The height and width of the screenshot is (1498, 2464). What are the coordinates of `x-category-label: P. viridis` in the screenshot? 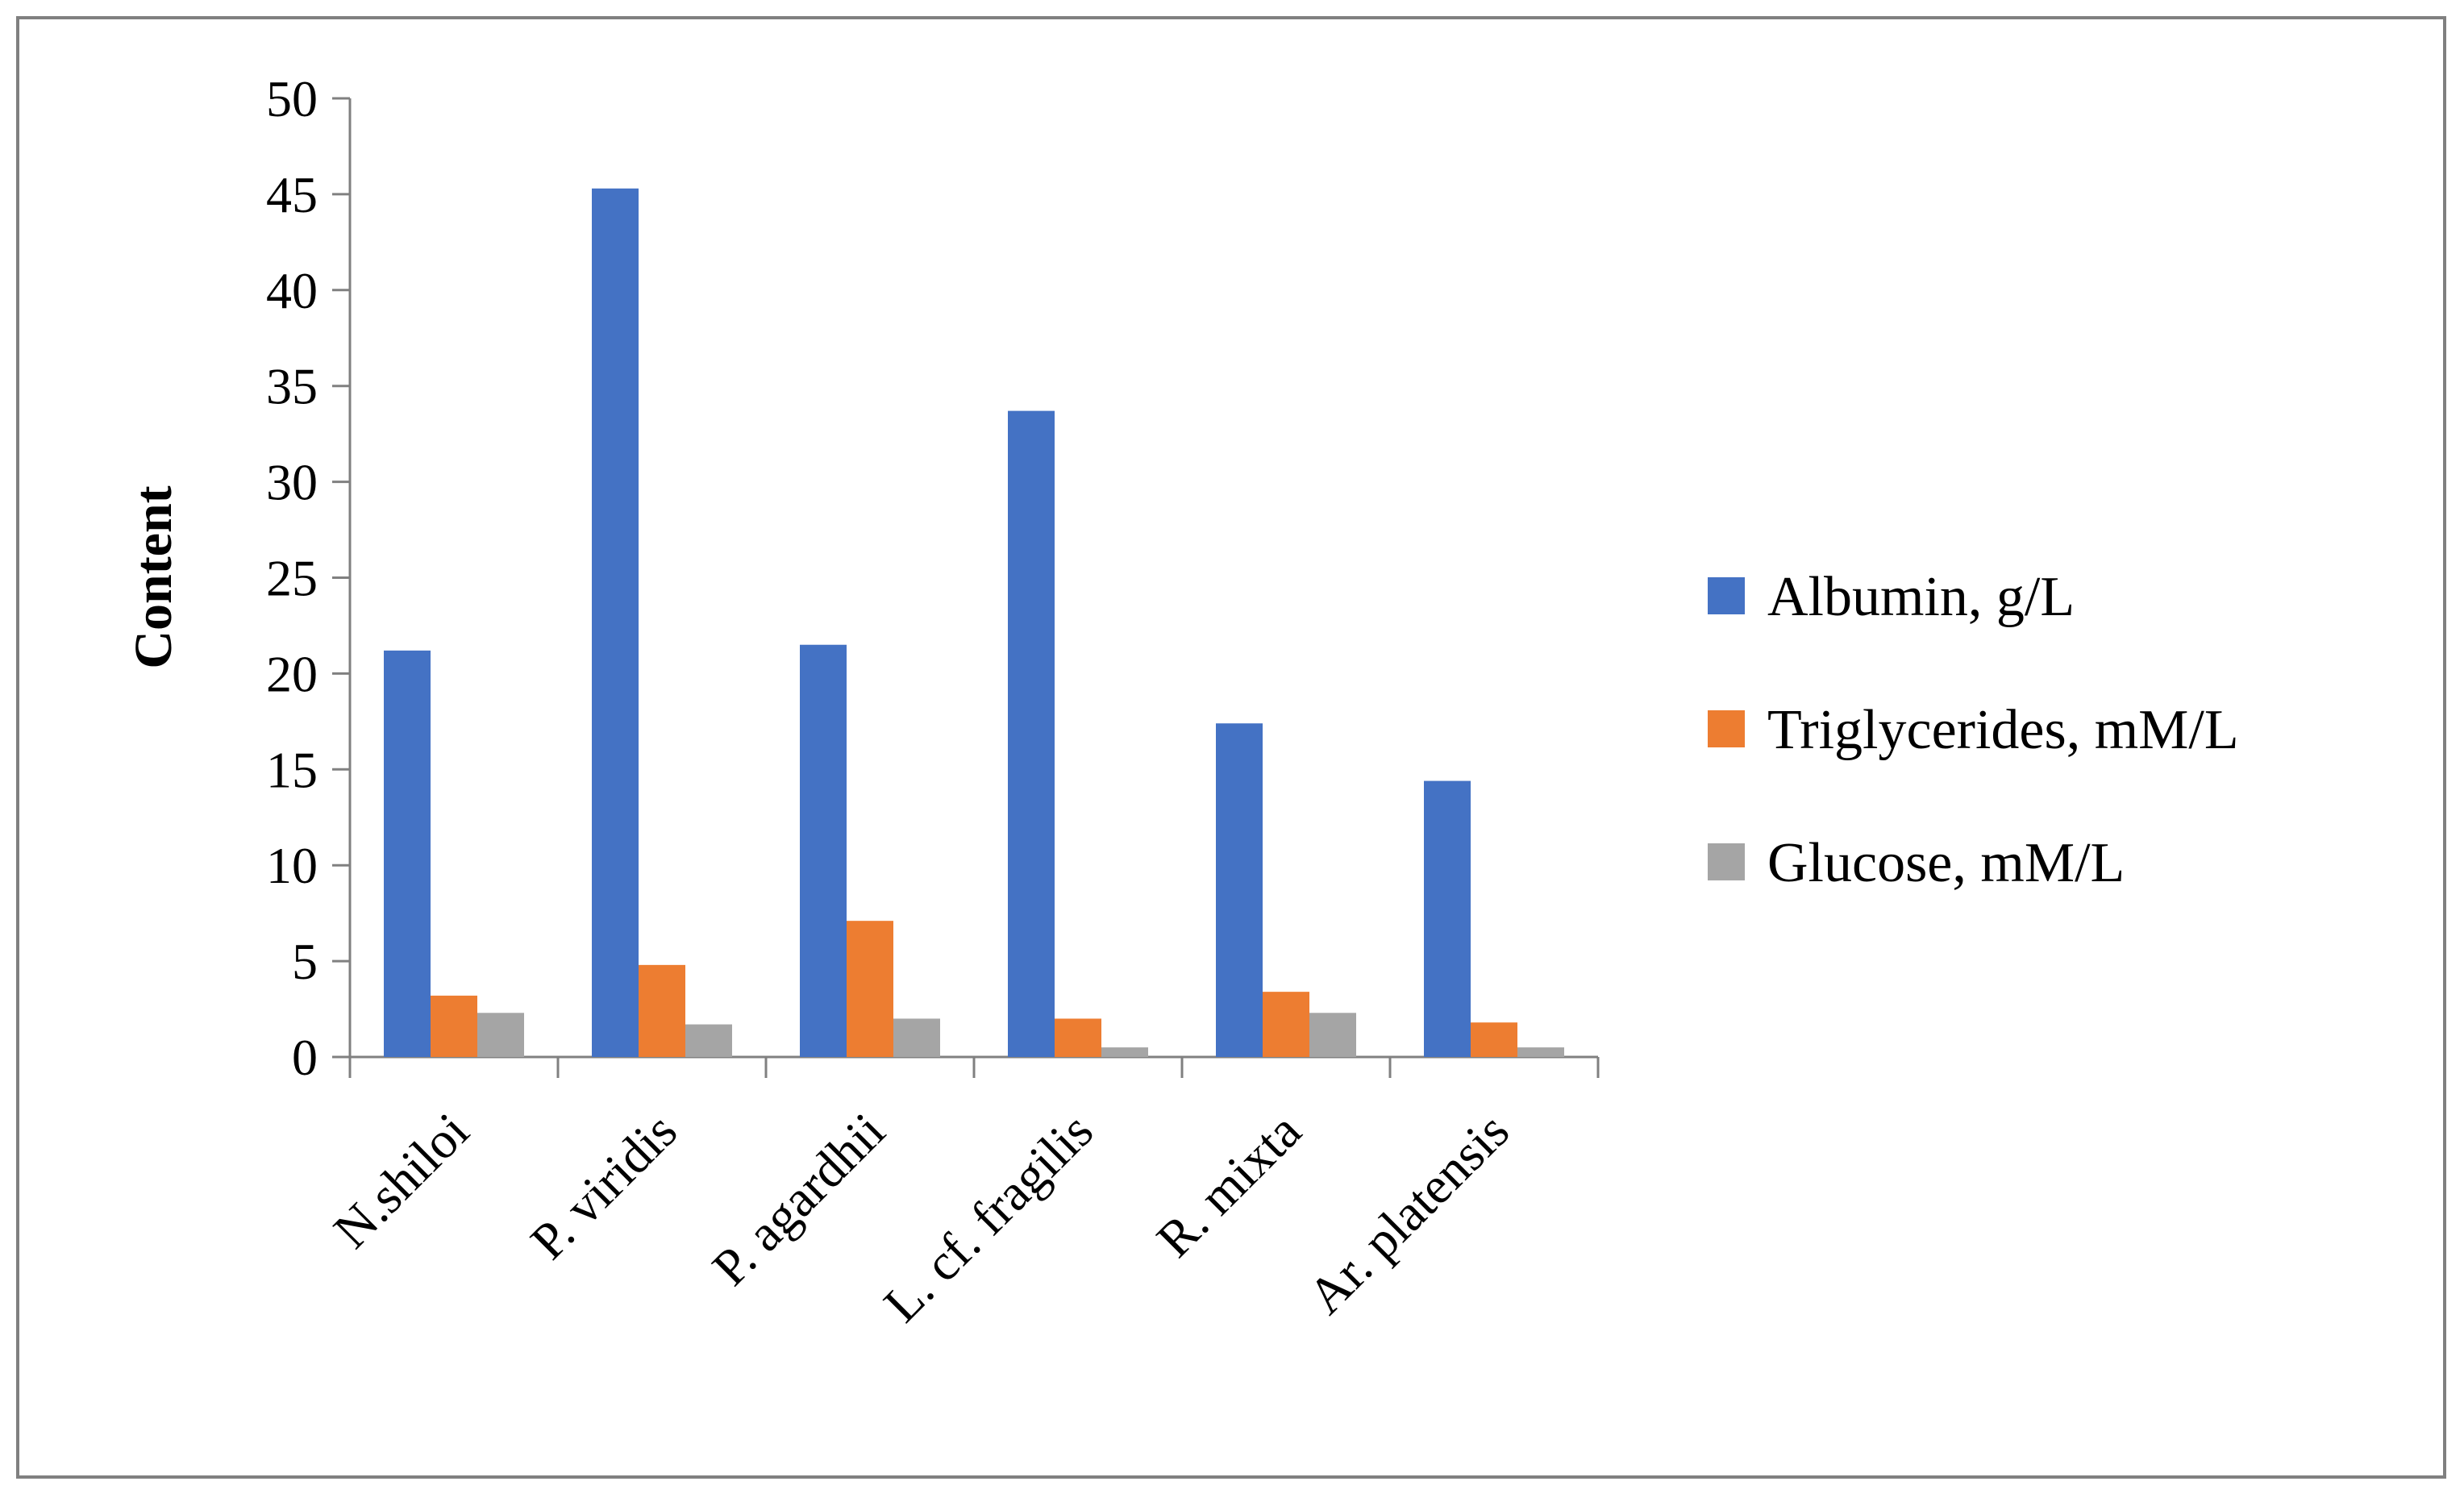 It's located at (603, 1186).